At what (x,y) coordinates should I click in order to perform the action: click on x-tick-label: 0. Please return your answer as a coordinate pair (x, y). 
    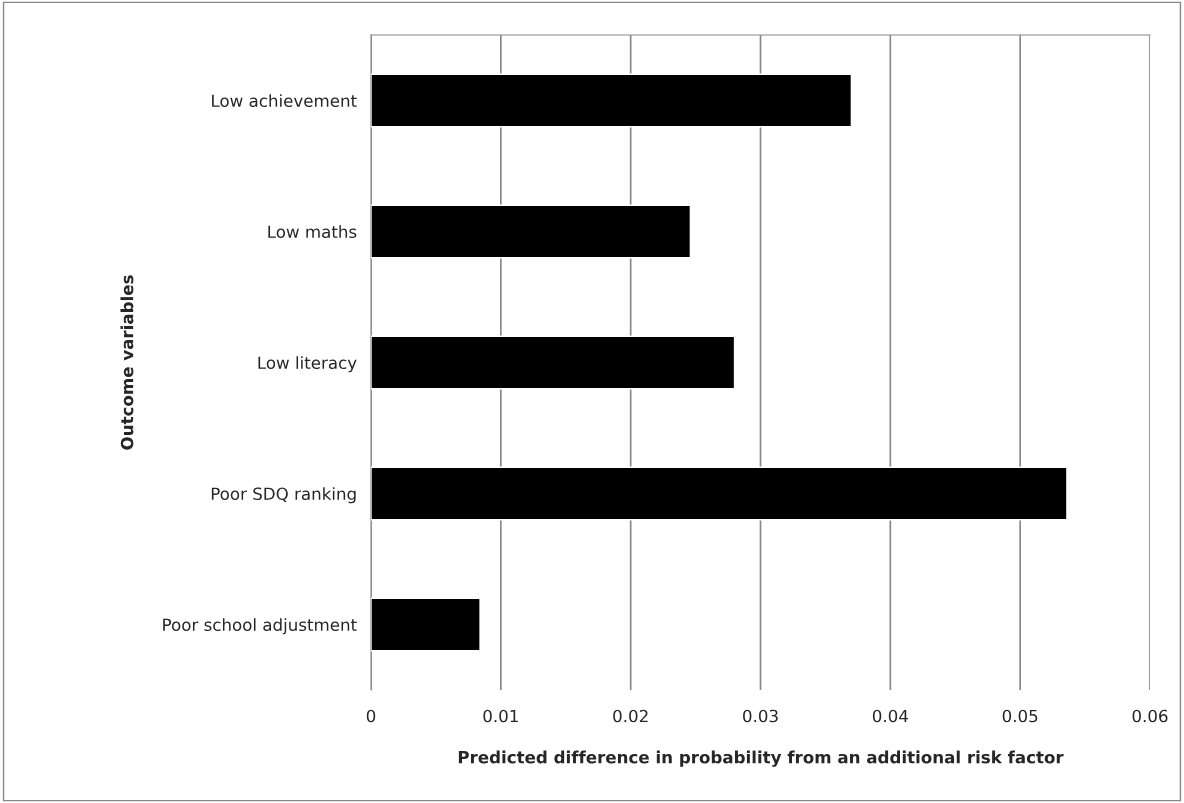
    Looking at the image, I should click on (371, 716).